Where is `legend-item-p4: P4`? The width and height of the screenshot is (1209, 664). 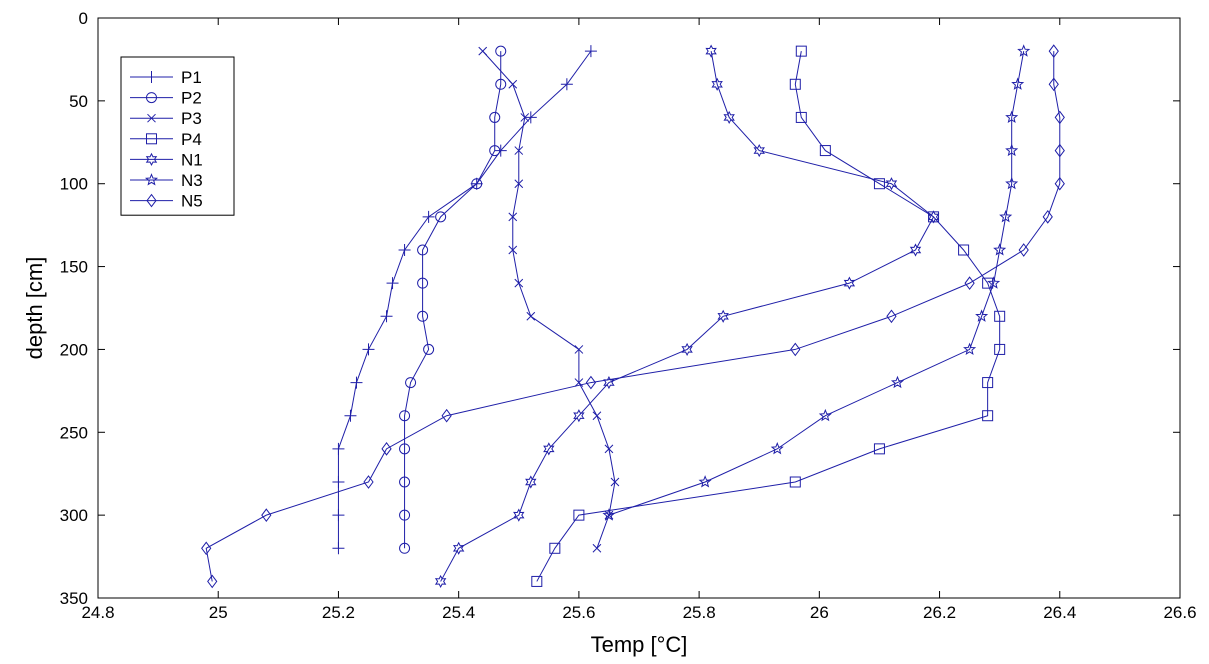
legend-item-p4: P4 is located at coordinates (166, 139).